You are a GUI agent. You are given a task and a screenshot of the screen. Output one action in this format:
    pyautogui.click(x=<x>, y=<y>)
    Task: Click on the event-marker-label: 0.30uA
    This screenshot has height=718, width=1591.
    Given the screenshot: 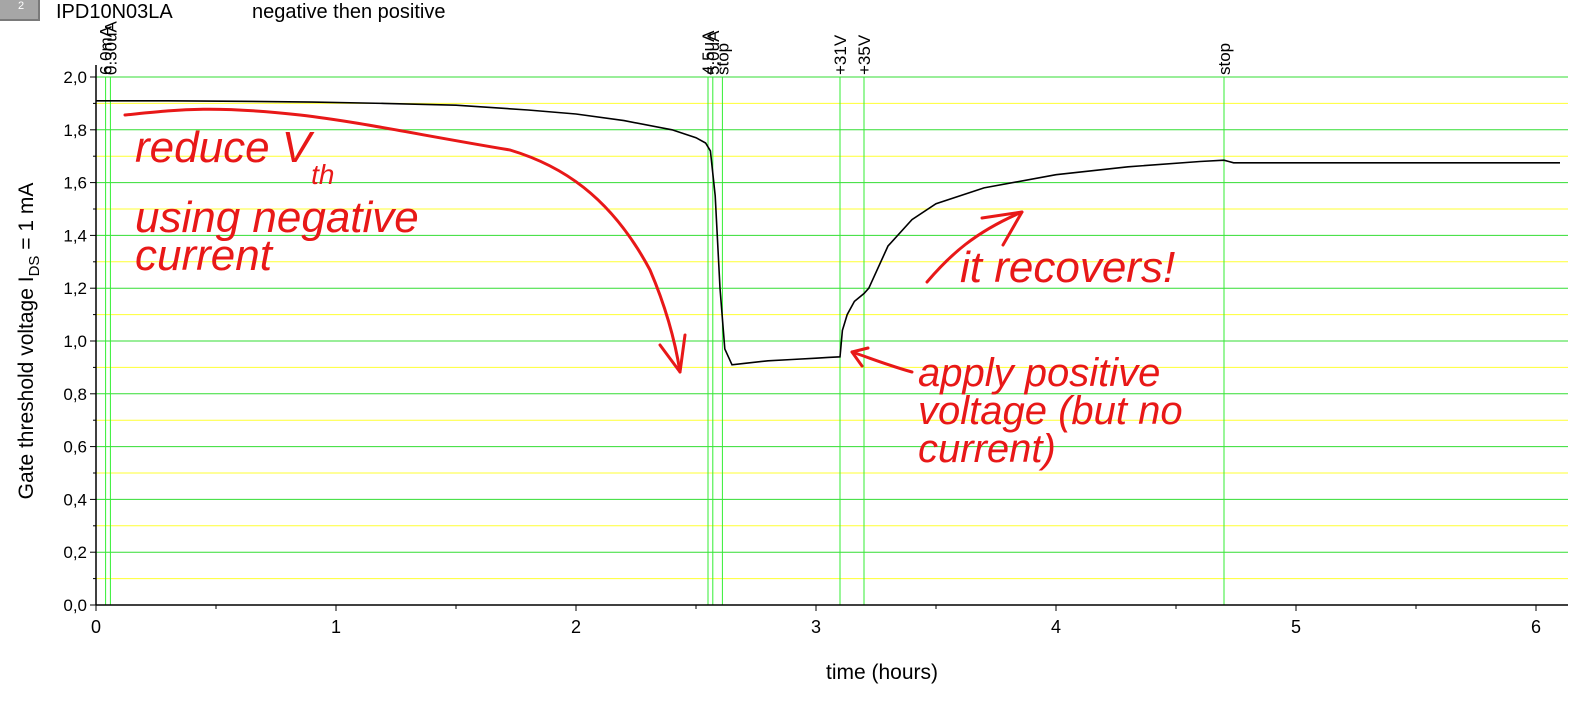 What is the action you would take?
    pyautogui.click(x=110, y=47)
    